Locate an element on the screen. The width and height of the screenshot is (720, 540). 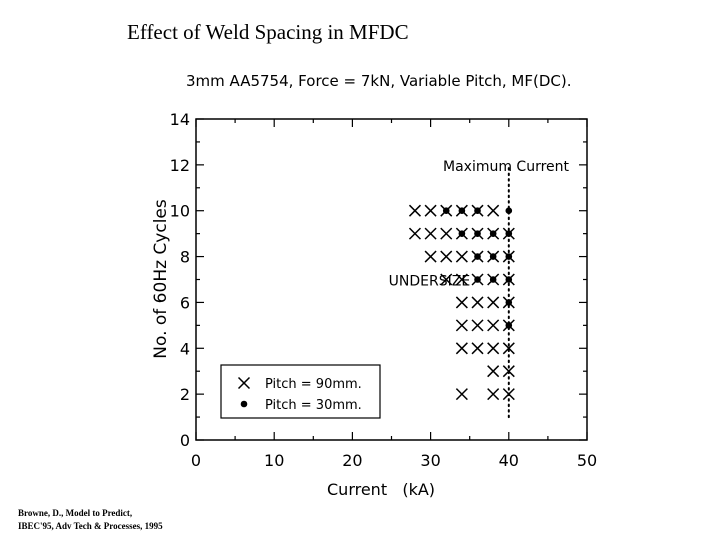
y-tick-label: 0 is located at coordinates (185, 440).